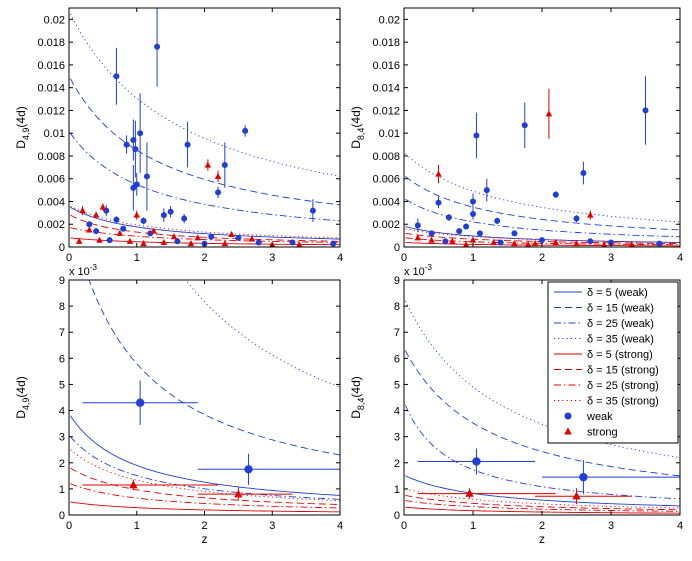 This screenshot has height=561, width=692. I want to click on y-tick-label: 6, so click(62, 359).